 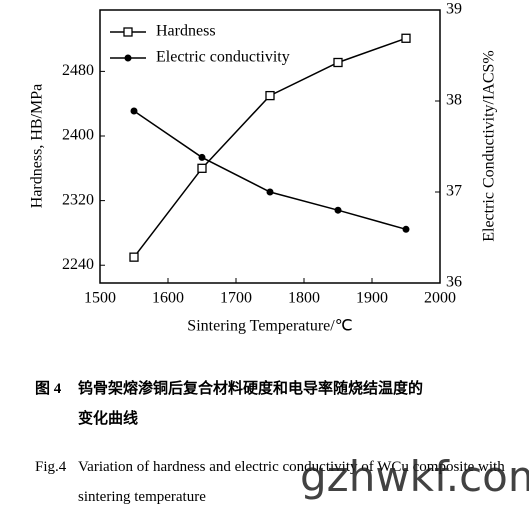 I want to click on y-tick-label: 2400, so click(x=78, y=135).